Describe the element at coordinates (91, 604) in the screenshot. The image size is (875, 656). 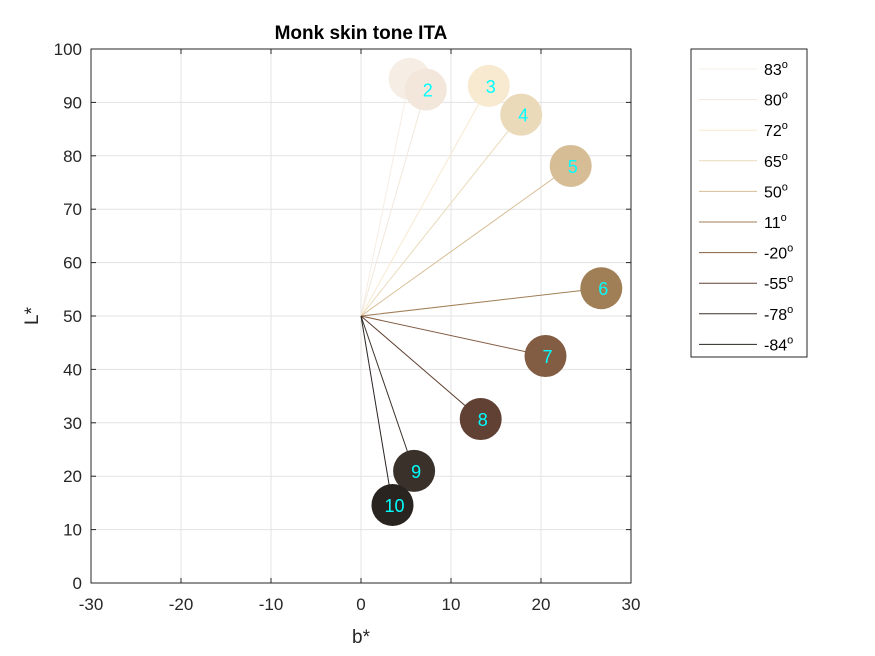
I see `x-tick-label: -30` at that location.